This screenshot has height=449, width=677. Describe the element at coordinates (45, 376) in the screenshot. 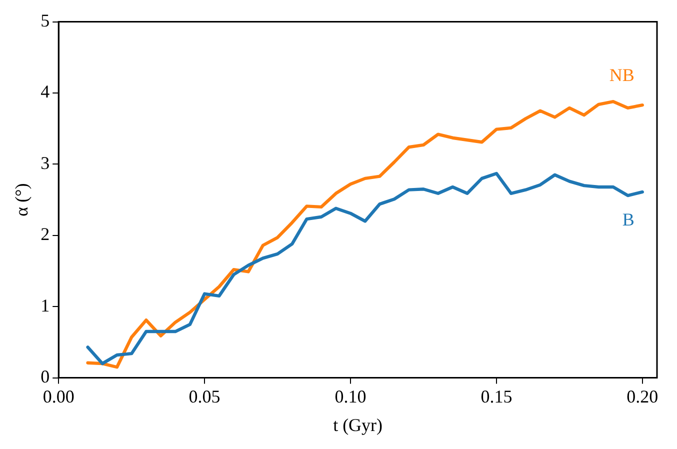

I see `y-tick-label: 0` at that location.